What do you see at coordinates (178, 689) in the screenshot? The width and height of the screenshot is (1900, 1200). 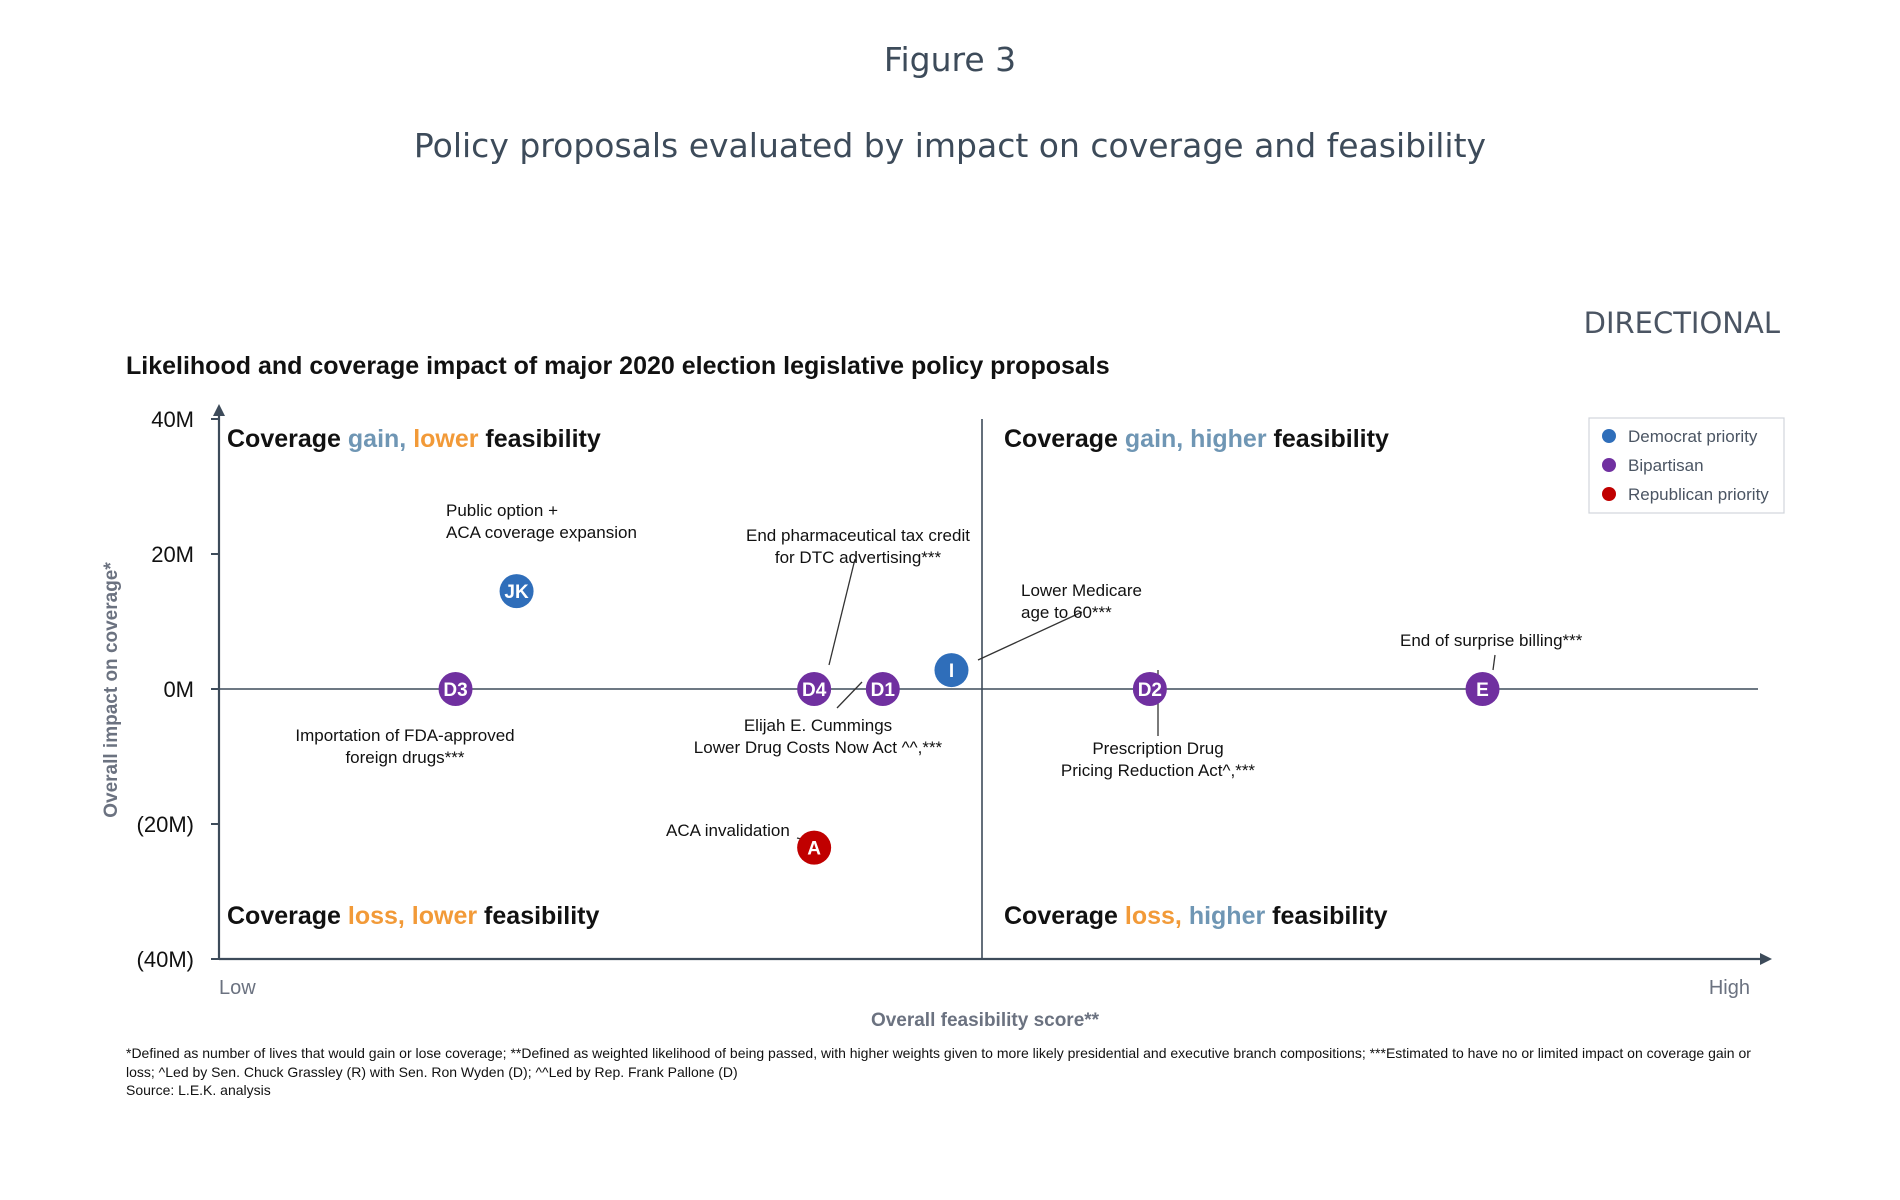 I see `y-tick-label: 0M` at bounding box center [178, 689].